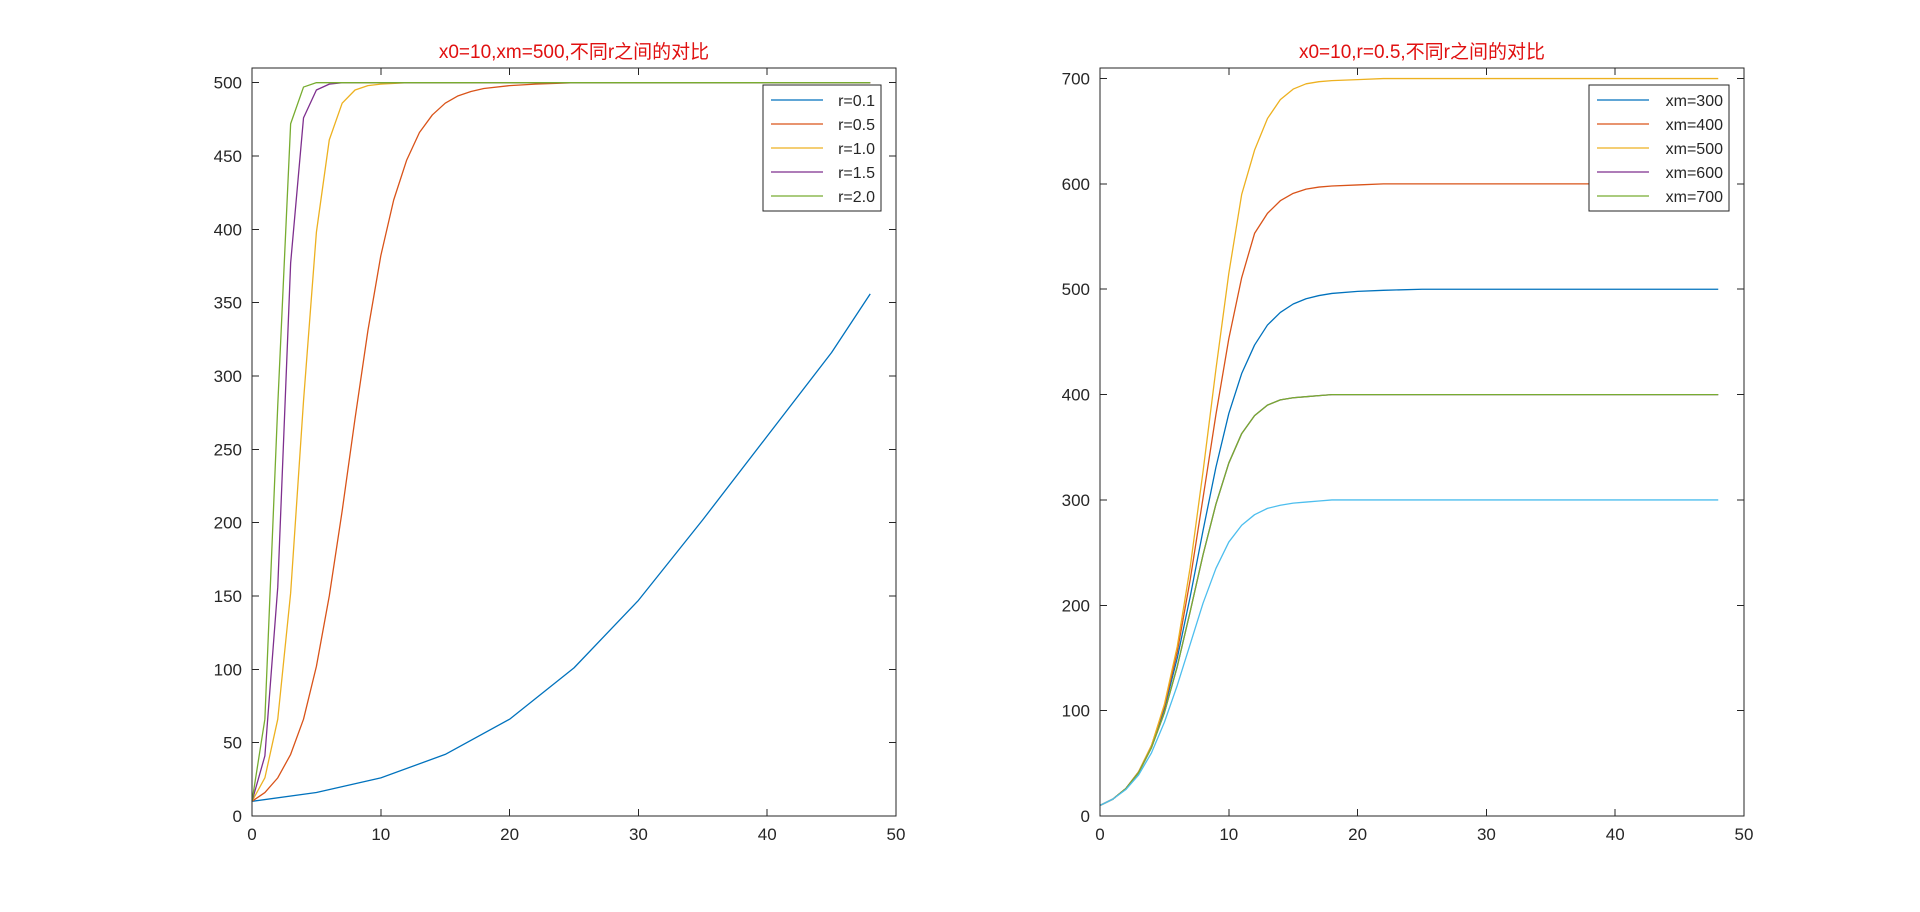 This screenshot has height=912, width=1920. What do you see at coordinates (509, 834) in the screenshot?
I see `chart-left-x-tick-label: 20` at bounding box center [509, 834].